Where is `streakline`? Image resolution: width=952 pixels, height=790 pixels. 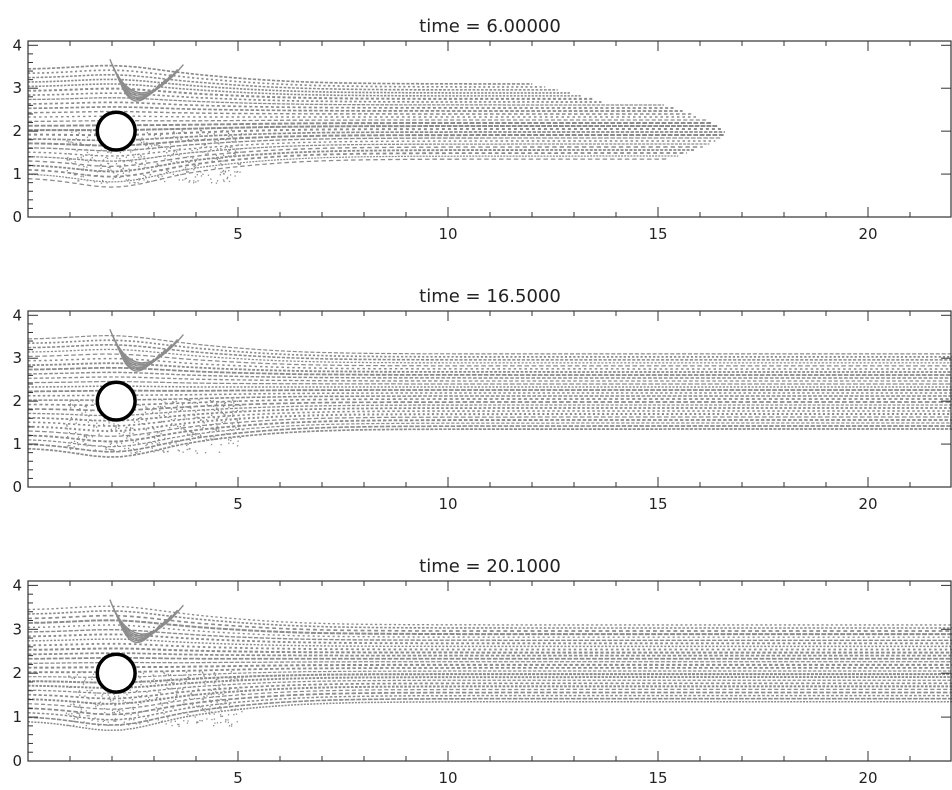 streakline is located at coordinates (369, 152).